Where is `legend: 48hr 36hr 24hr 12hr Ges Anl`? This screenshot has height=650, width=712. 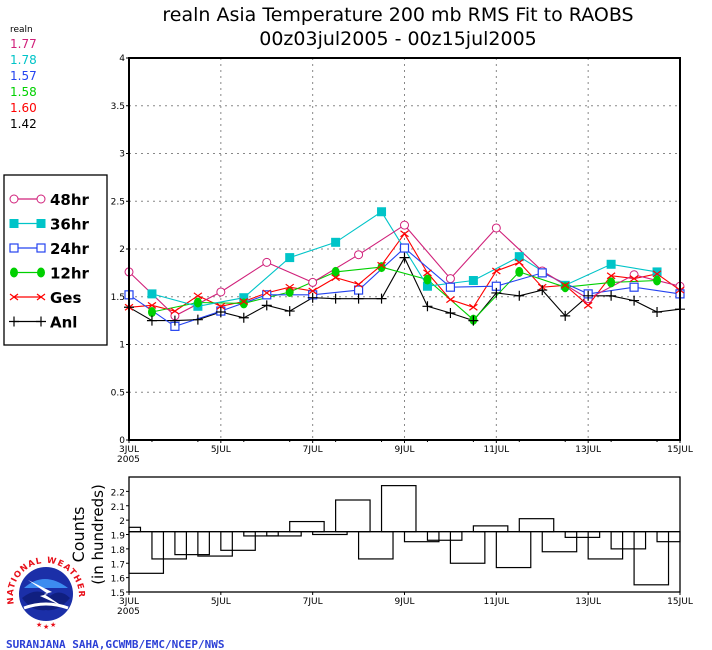 legend: 48hr 36hr 24hr 12hr Ges Anl is located at coordinates (55, 260).